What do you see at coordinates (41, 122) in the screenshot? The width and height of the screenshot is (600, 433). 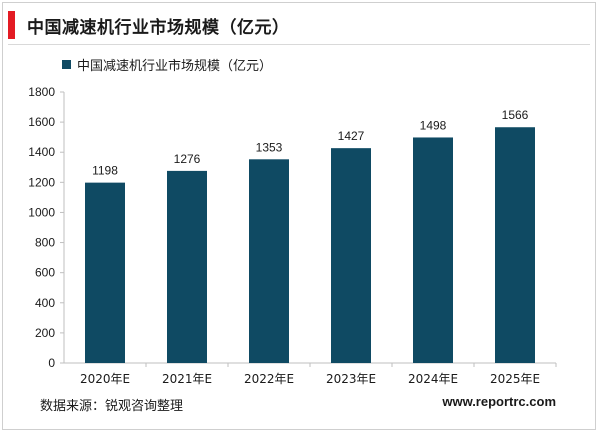 I see `y-tick-label: 1600` at bounding box center [41, 122].